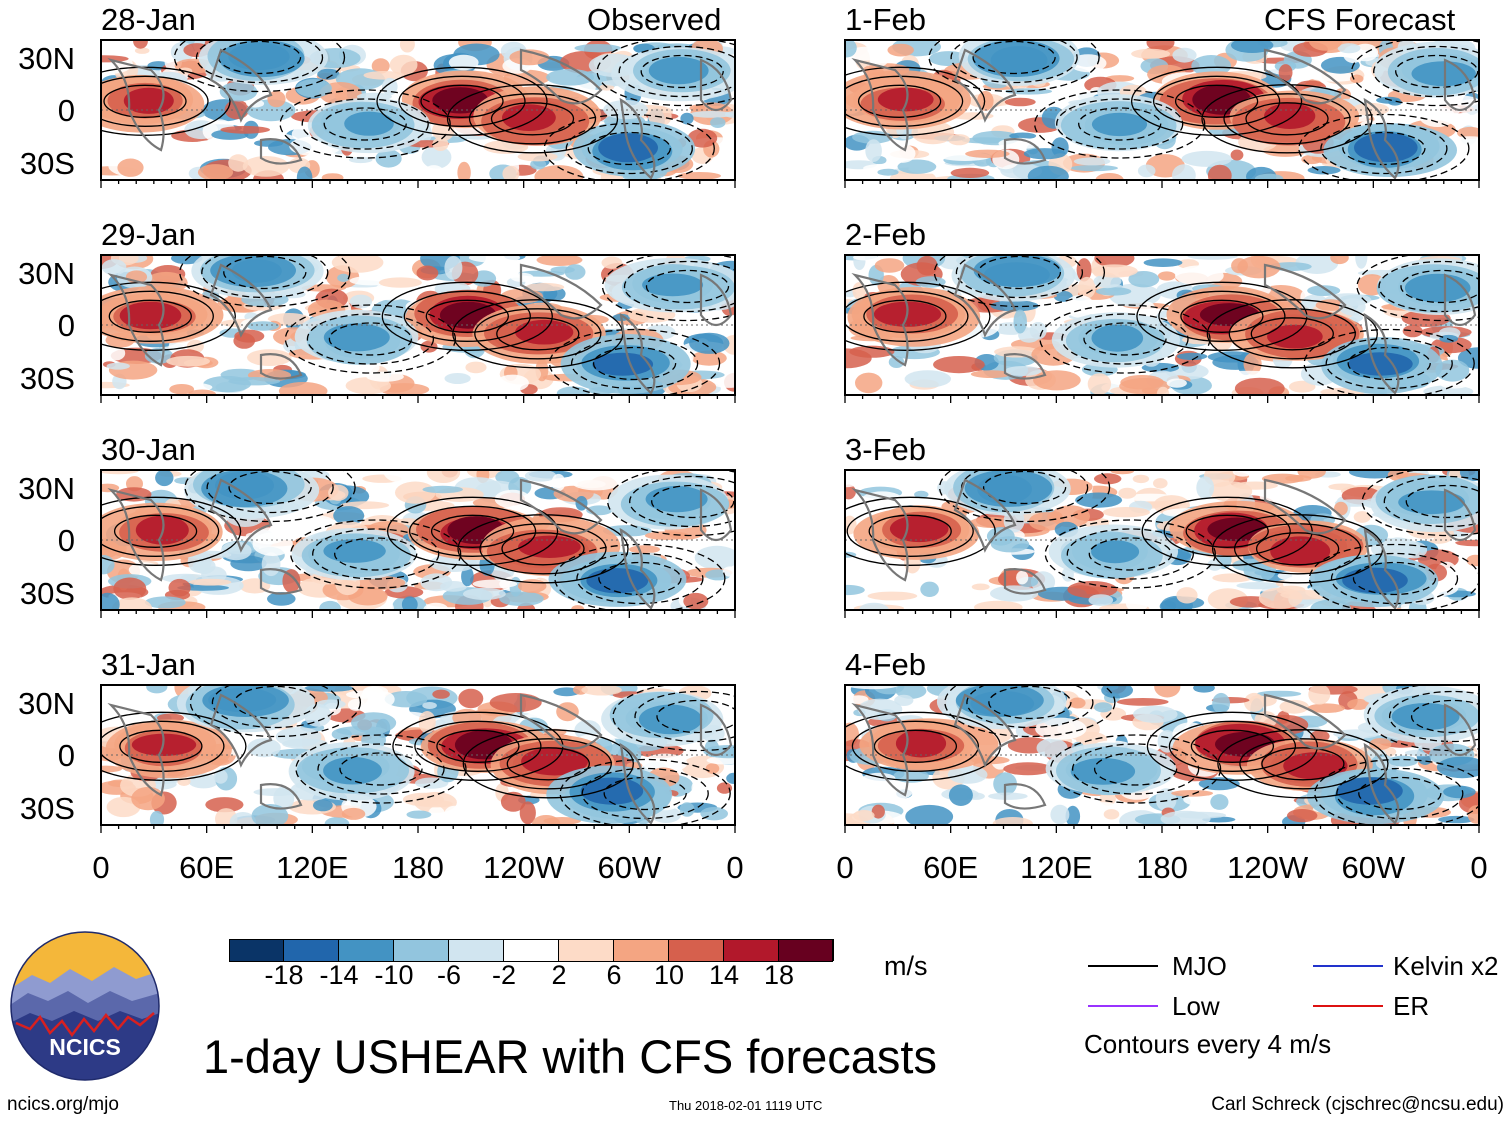 This screenshot has width=1510, height=1121. What do you see at coordinates (724, 975) in the screenshot?
I see `colorbar-tick-label: 14` at bounding box center [724, 975].